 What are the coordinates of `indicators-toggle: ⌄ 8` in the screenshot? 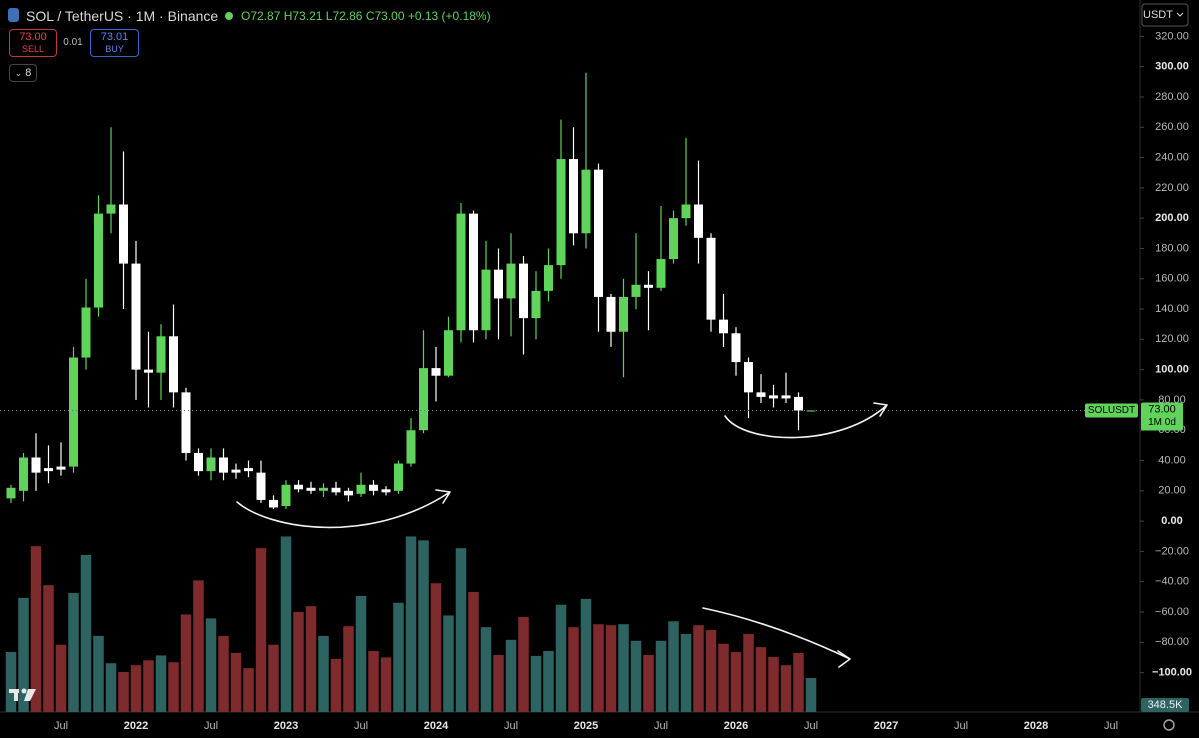 It's located at (23, 73).